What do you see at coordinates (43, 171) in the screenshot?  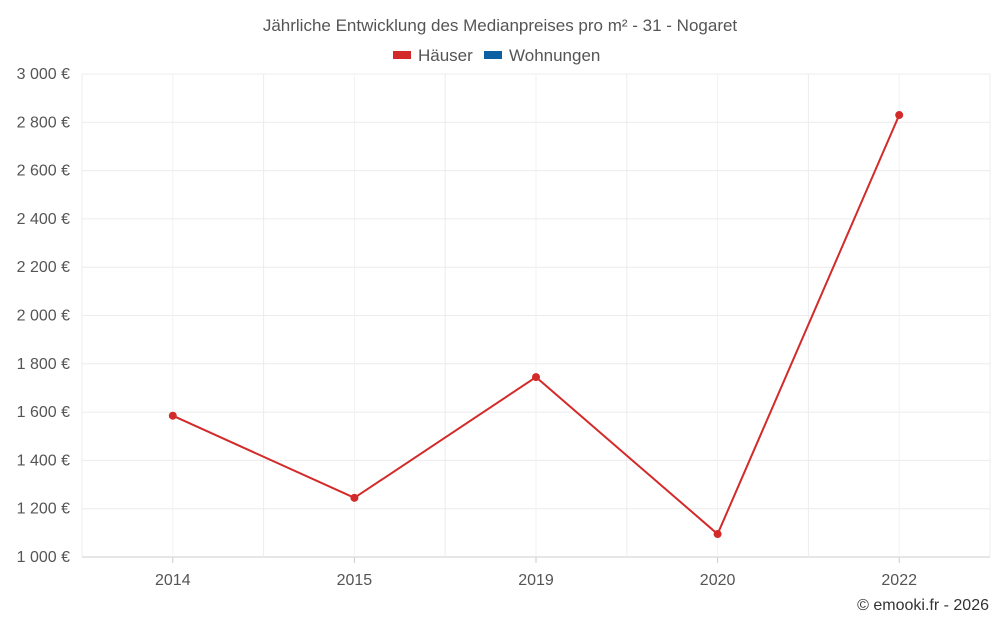 I see `y-tick-label: 2 600 €` at bounding box center [43, 171].